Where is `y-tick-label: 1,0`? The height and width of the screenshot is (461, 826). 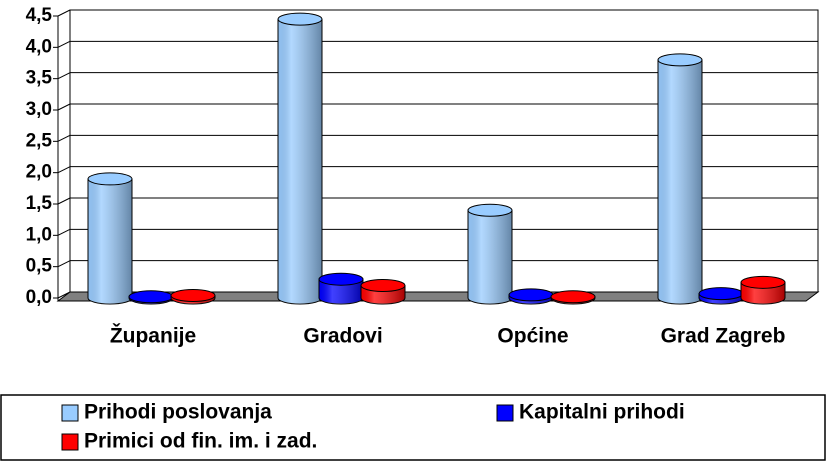
y-tick-label: 1,0 is located at coordinates (39, 234).